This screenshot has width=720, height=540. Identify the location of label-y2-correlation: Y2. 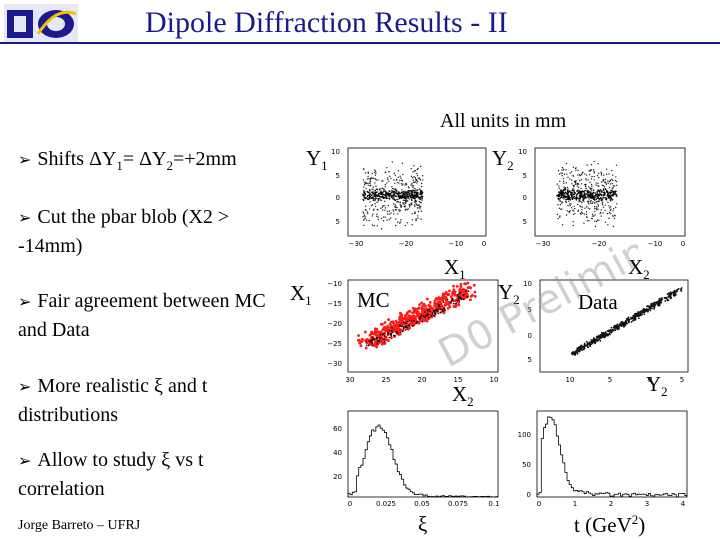
(509, 294).